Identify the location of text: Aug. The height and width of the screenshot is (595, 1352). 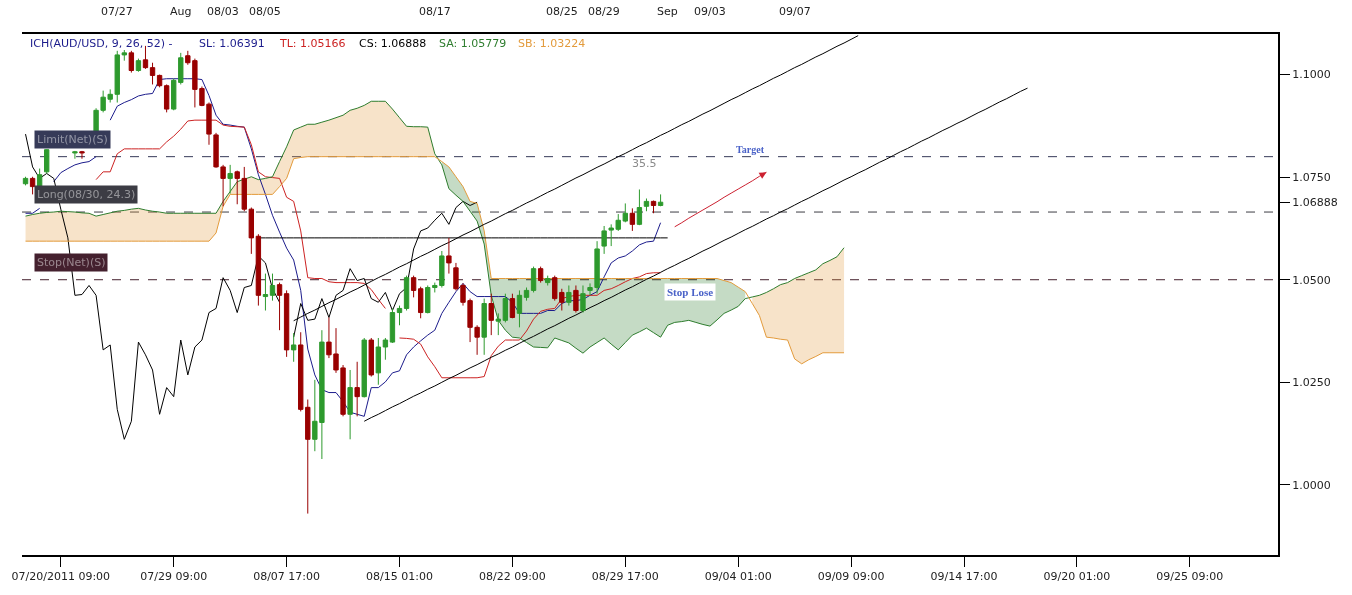
(181, 11).